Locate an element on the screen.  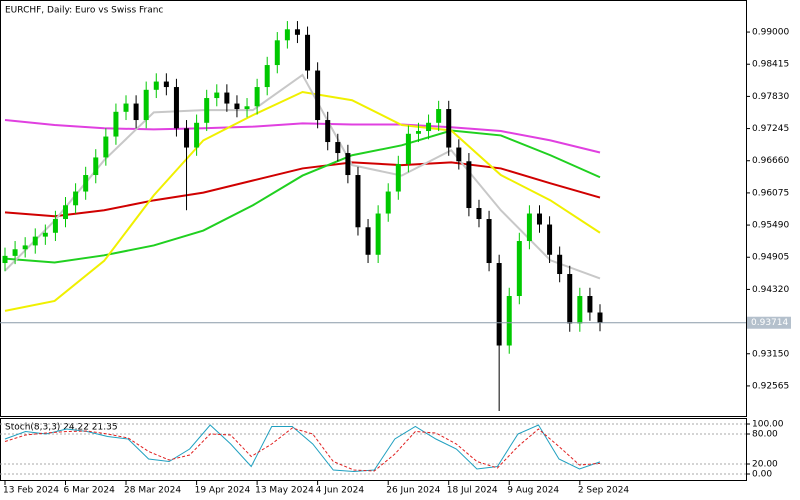
x-tick-label: 28 Mar 2024 is located at coordinates (152, 491).